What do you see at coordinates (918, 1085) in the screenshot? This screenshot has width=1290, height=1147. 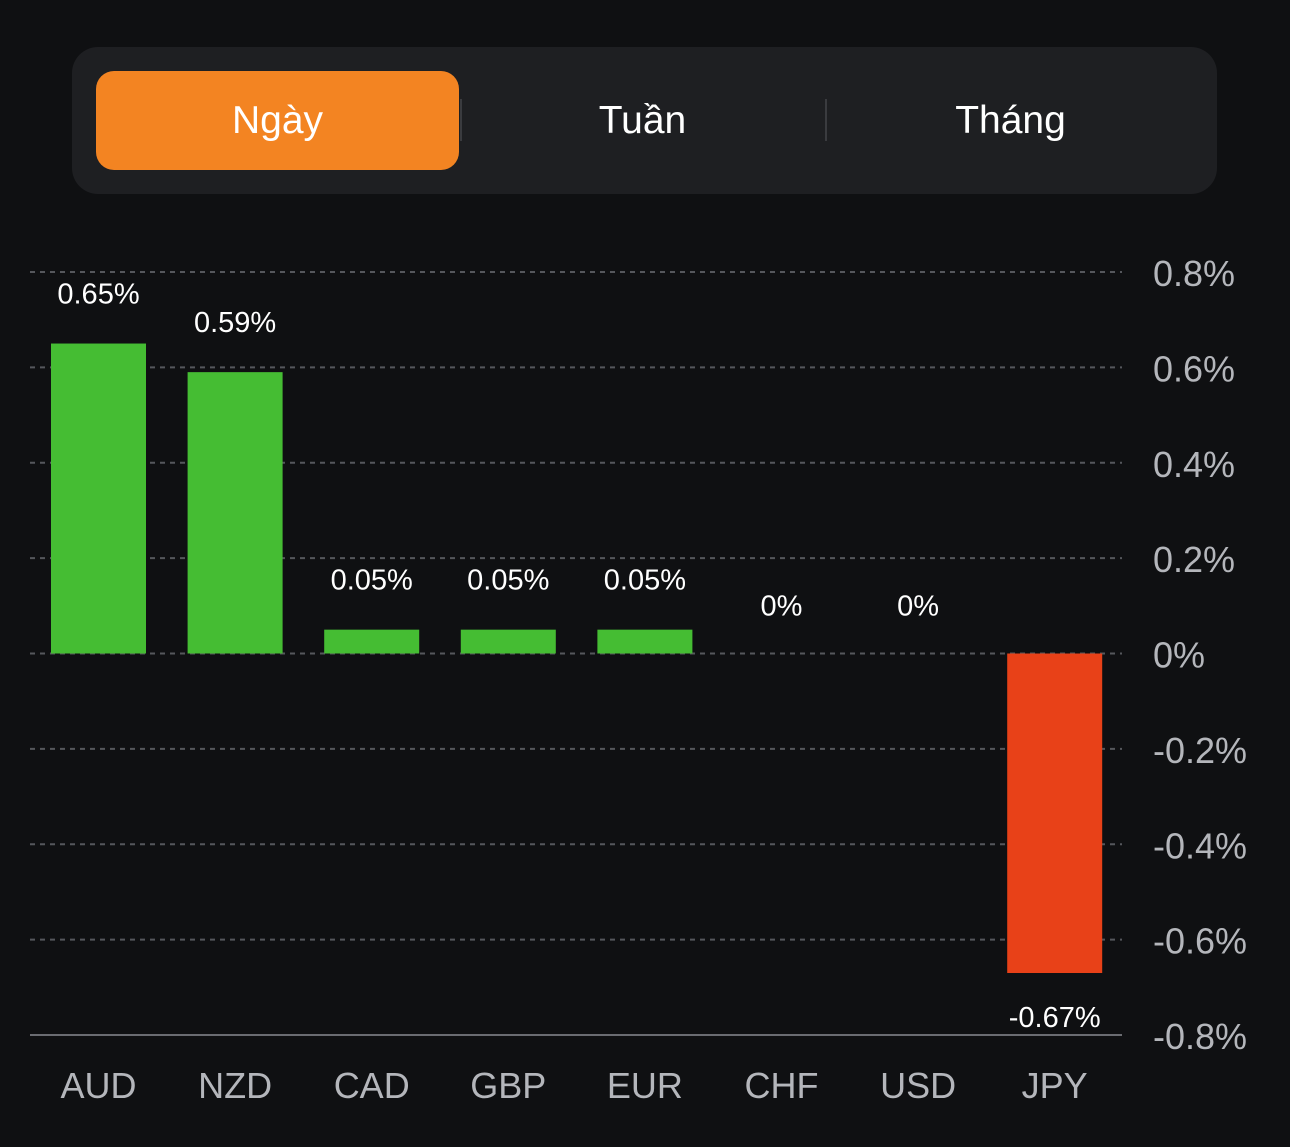 I see `x-tick-label: USD` at bounding box center [918, 1085].